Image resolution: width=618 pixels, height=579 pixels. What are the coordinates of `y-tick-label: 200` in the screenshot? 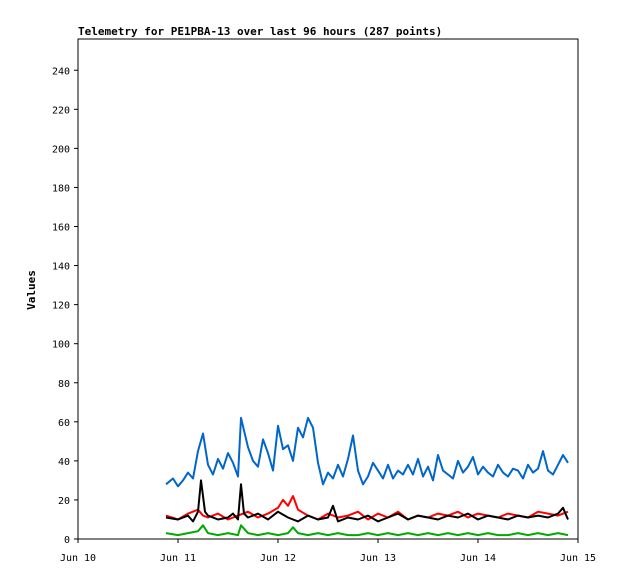 It's located at (61, 149).